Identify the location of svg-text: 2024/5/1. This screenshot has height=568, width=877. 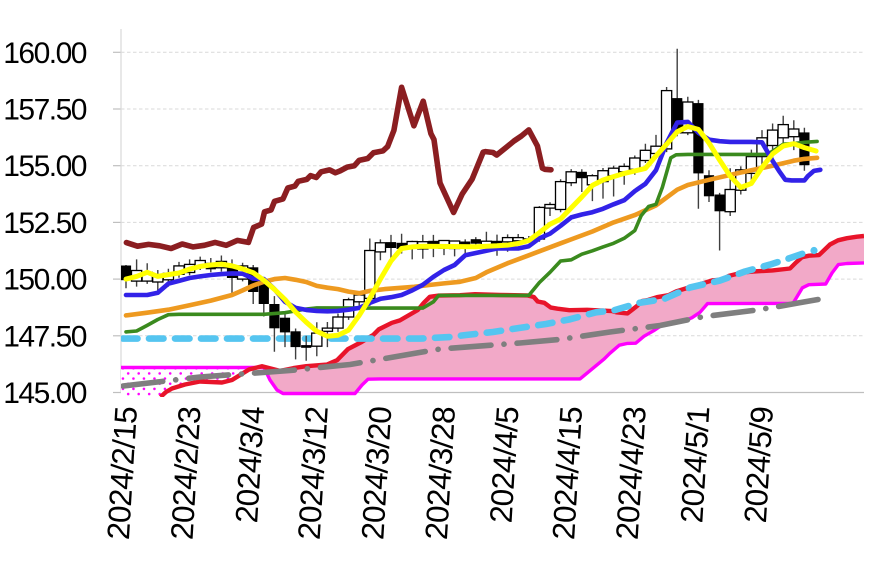
(694, 465).